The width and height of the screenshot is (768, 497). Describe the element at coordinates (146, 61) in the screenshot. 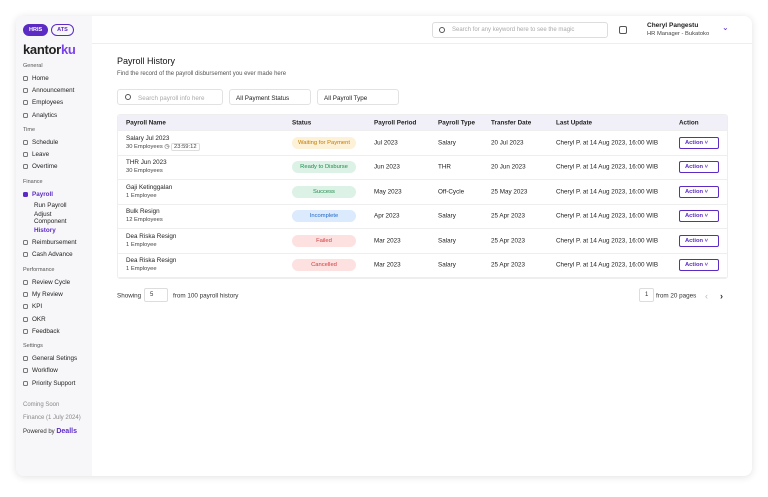

I see `page-title: Payroll History` at that location.